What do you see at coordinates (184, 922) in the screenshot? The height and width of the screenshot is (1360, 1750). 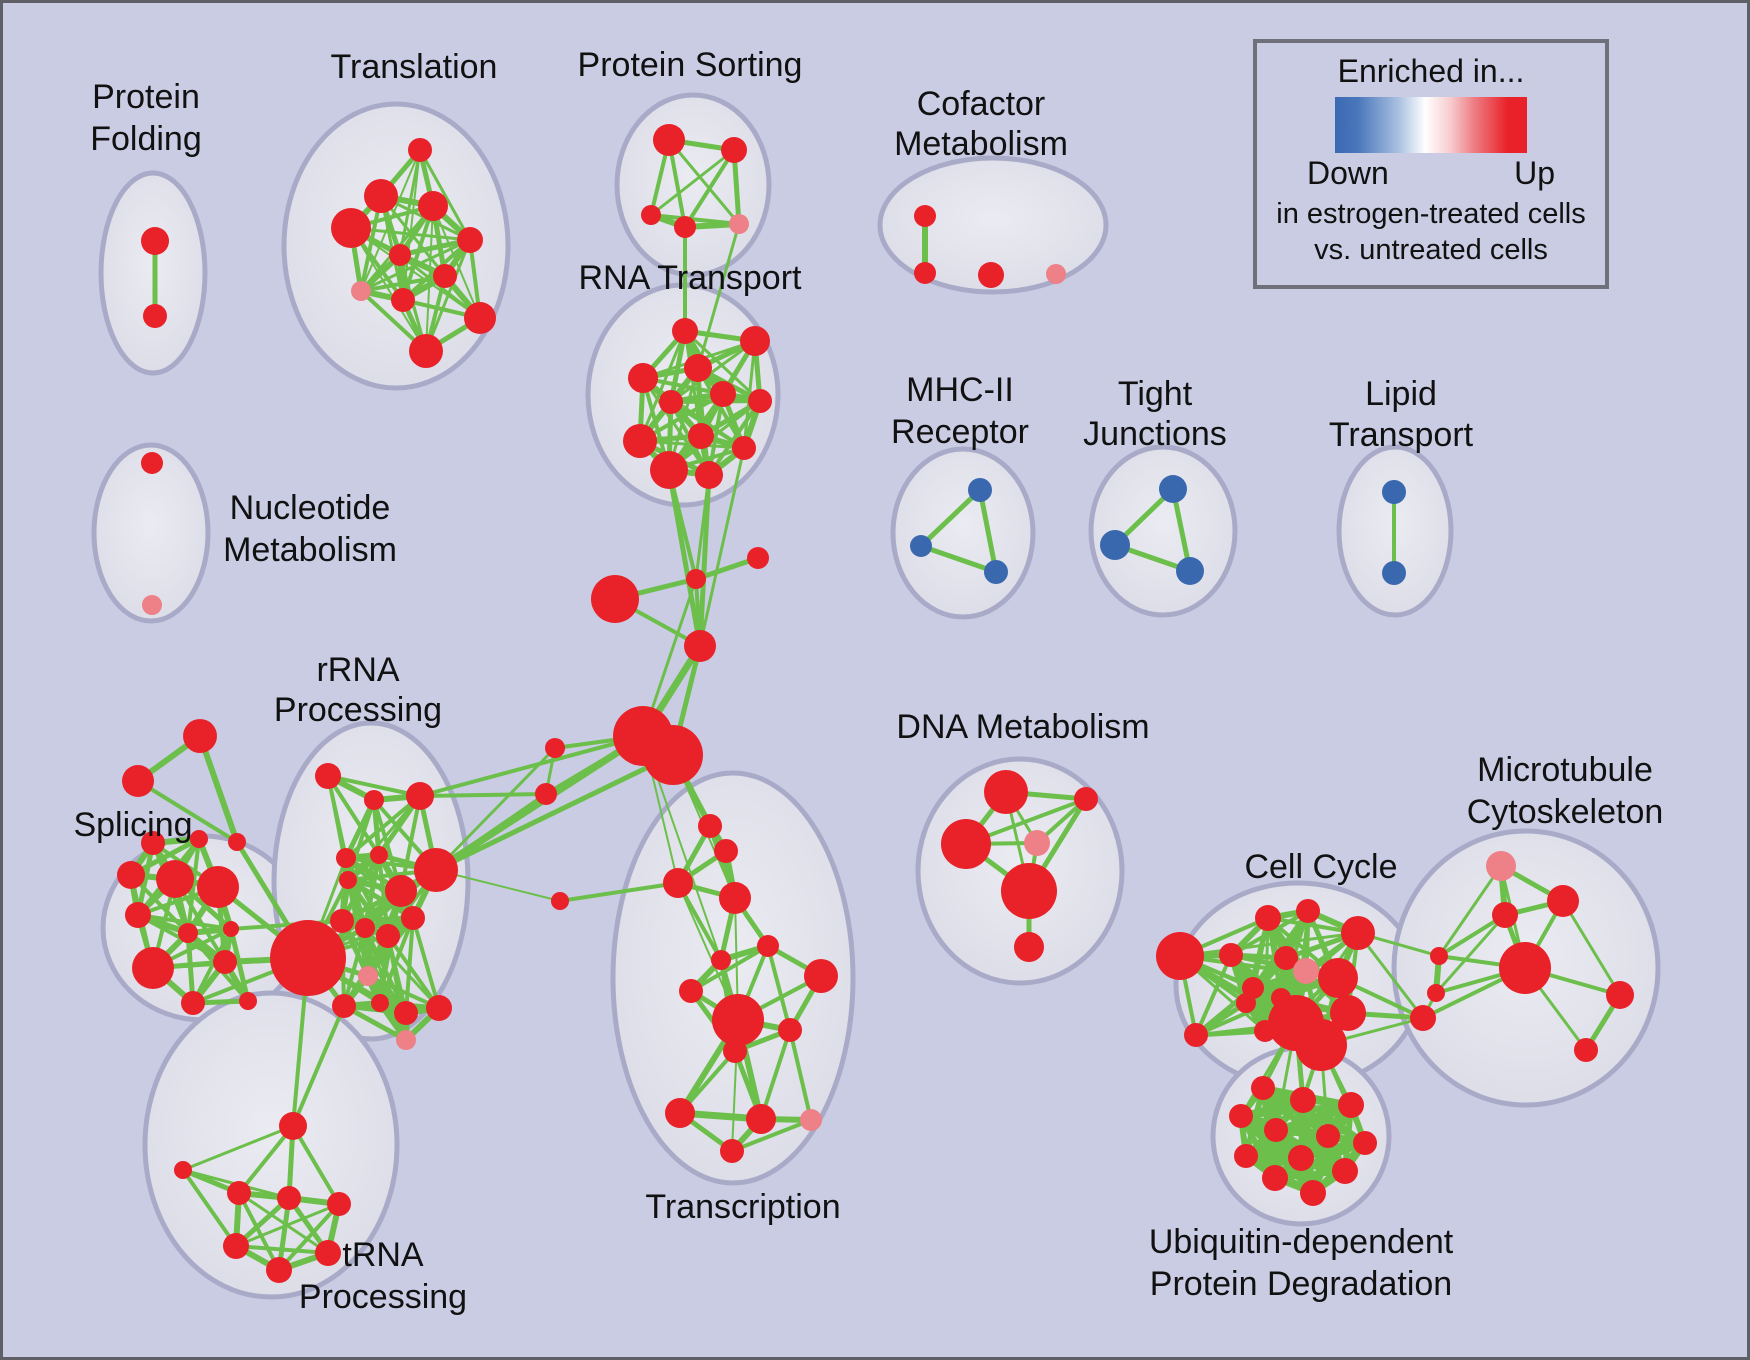 I see `edge-splicing` at bounding box center [184, 922].